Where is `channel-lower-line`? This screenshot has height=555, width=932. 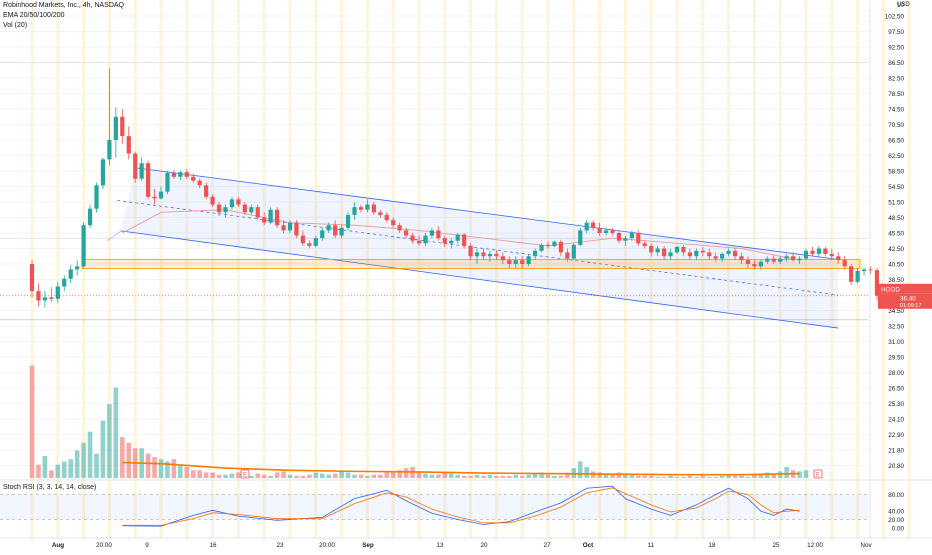
channel-lower-line is located at coordinates (480, 279).